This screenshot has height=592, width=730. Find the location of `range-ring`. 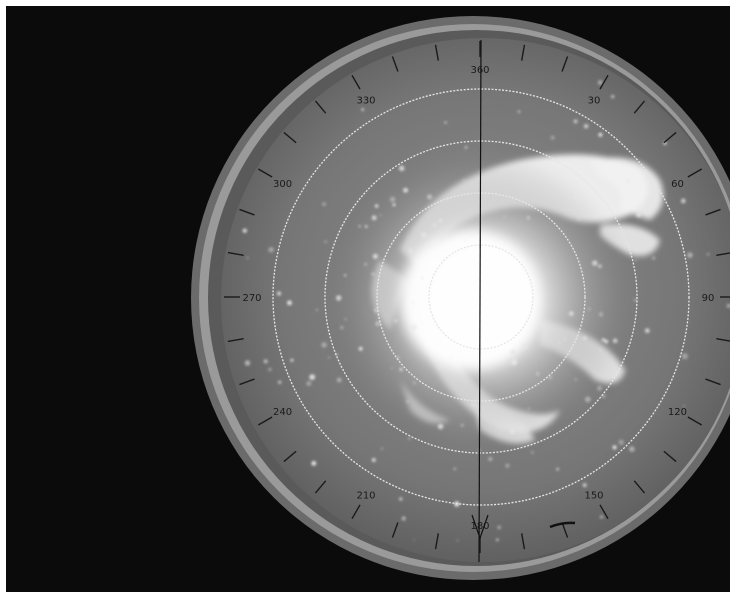

range-ring is located at coordinates (481, 297).